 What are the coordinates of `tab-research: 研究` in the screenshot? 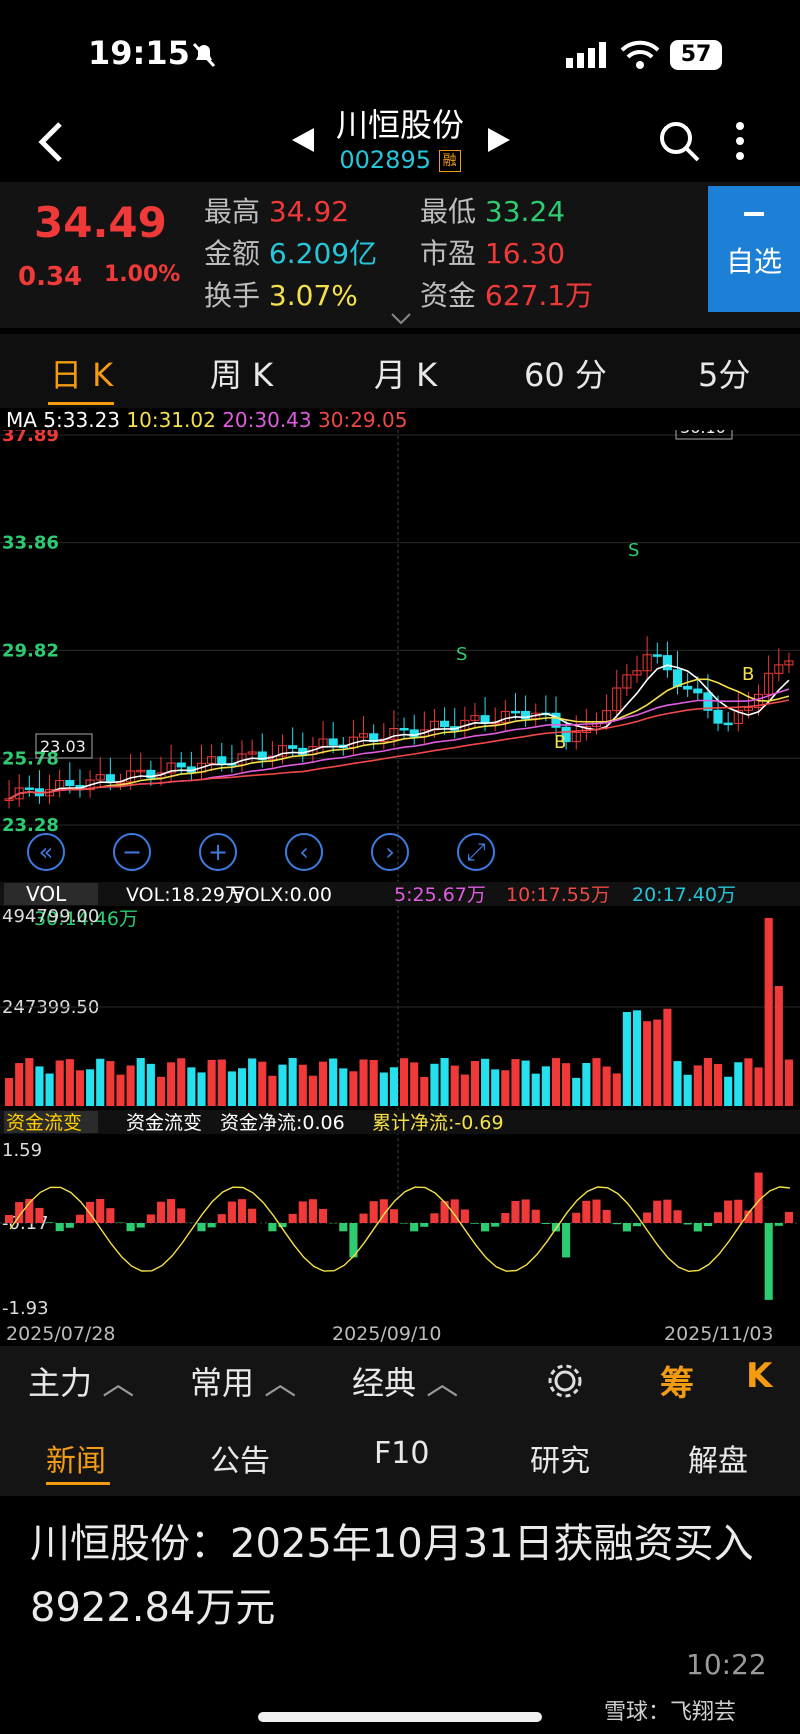 It's located at (560, 1461).